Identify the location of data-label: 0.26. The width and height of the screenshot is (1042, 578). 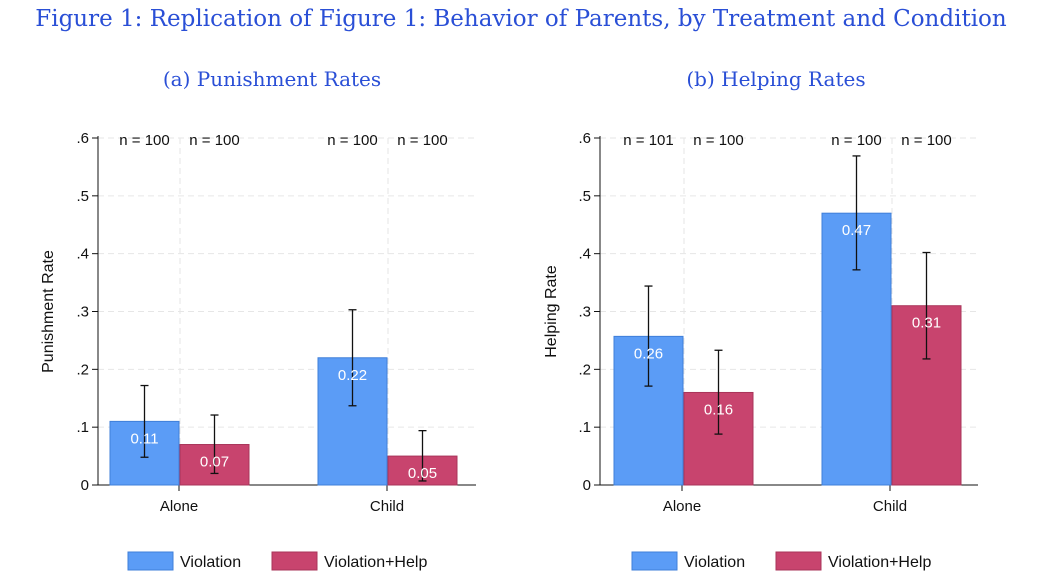
(648, 353).